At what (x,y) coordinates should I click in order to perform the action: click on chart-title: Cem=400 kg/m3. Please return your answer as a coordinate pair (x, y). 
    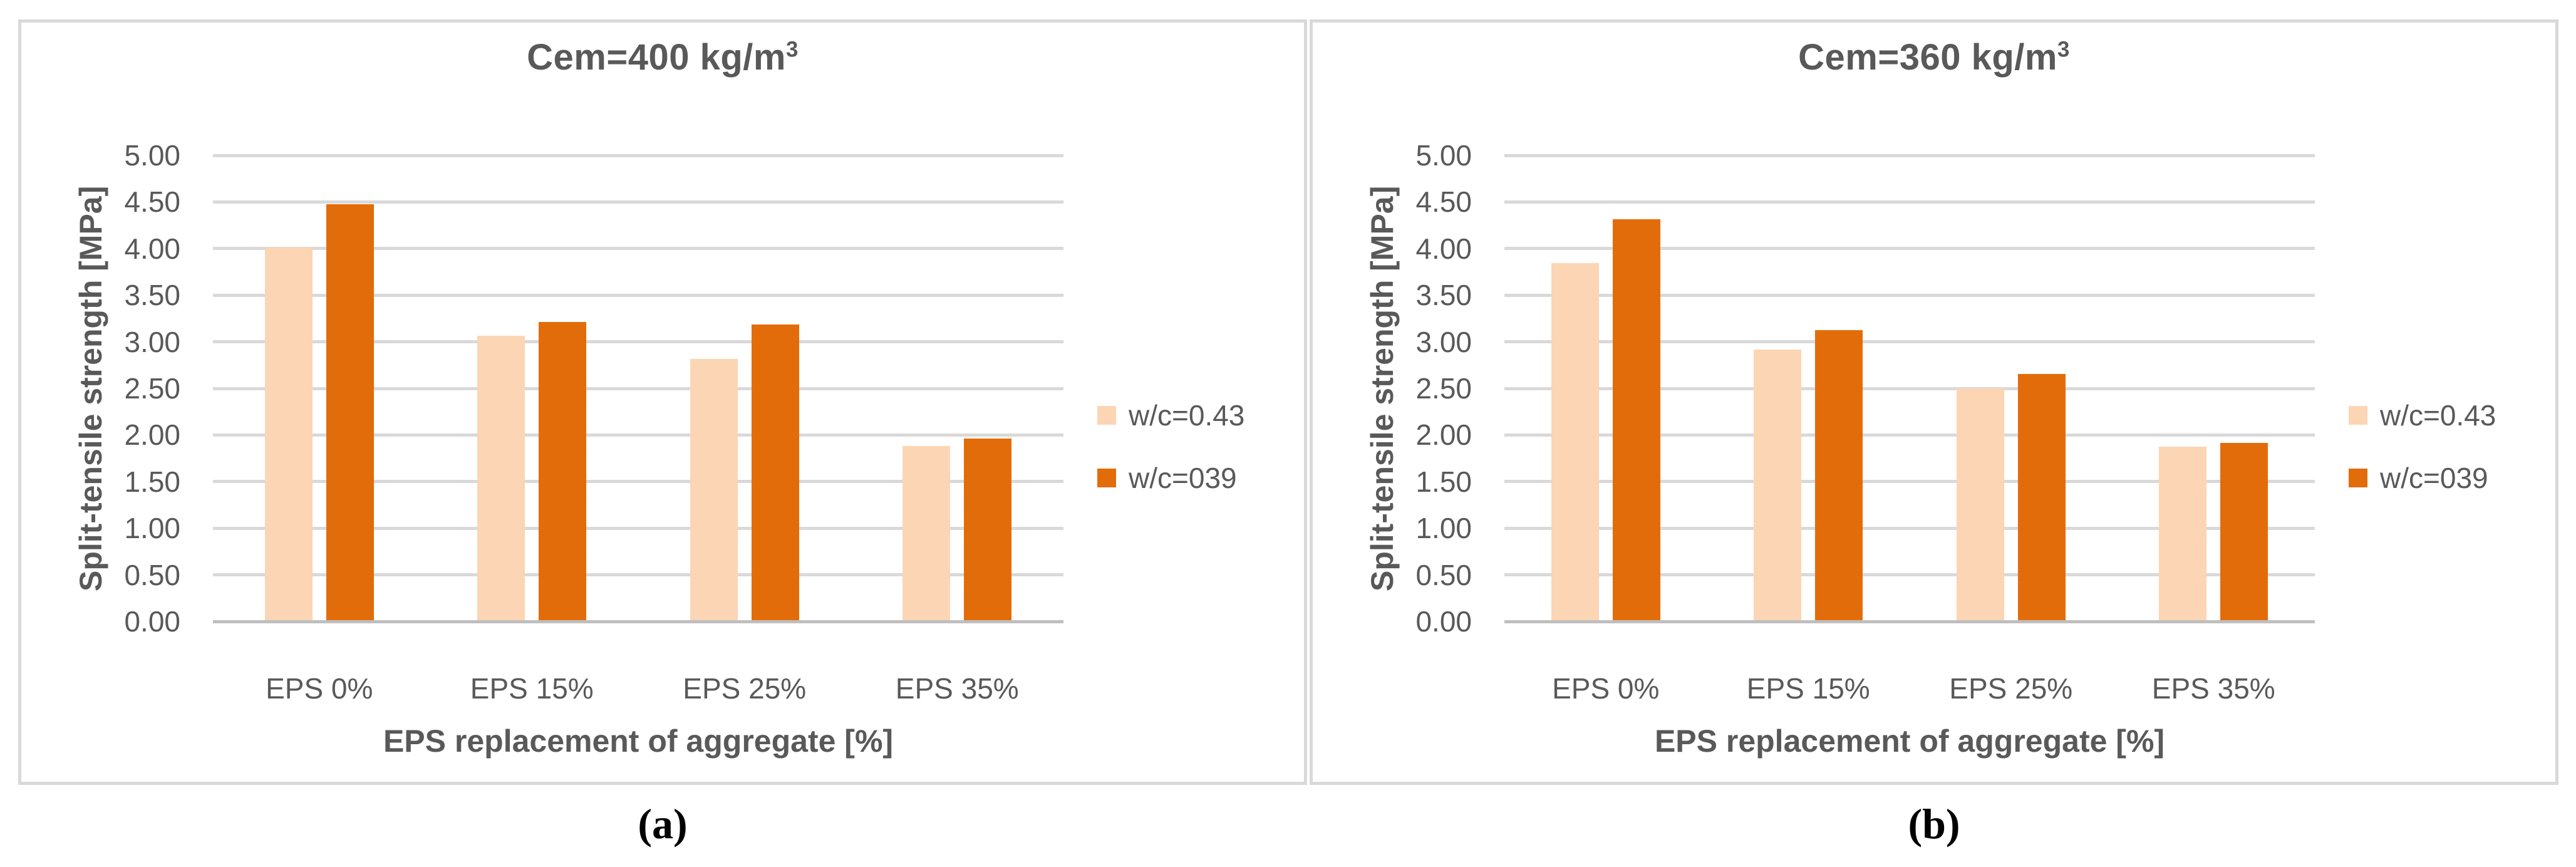
    Looking at the image, I should click on (663, 57).